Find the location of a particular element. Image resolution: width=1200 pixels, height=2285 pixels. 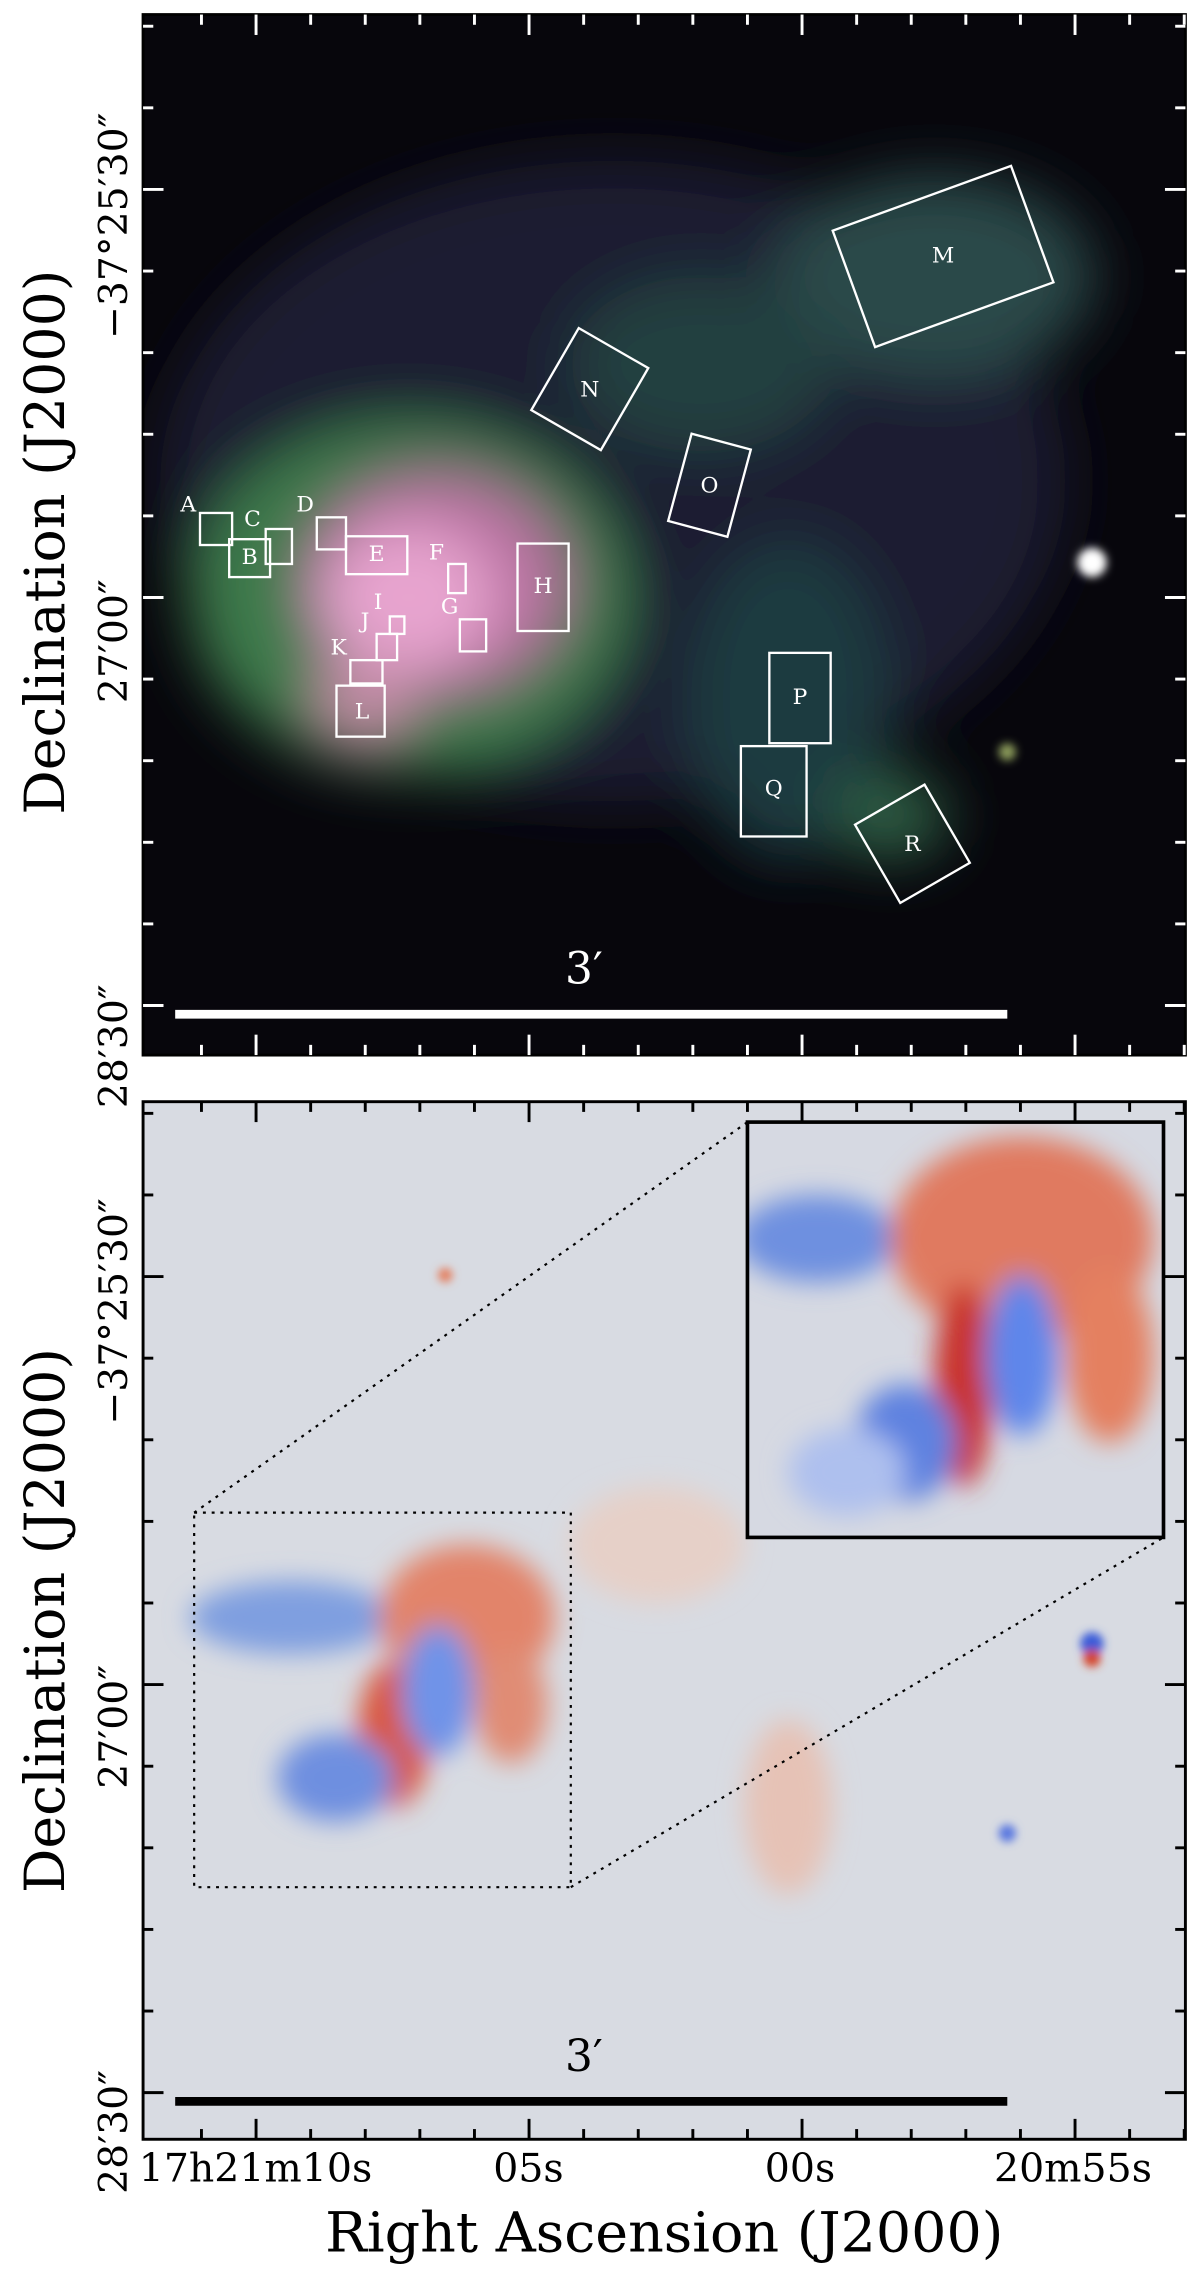

x-tick-label: 17h21m10s is located at coordinates (255, 2169).